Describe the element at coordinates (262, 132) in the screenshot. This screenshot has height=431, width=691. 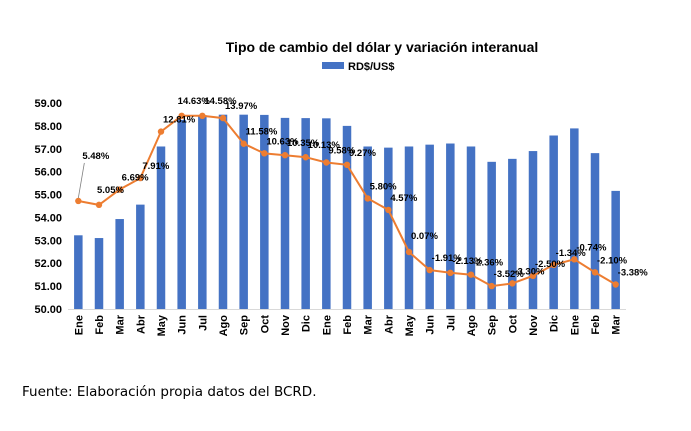
I see `point-label: 11.58%` at that location.